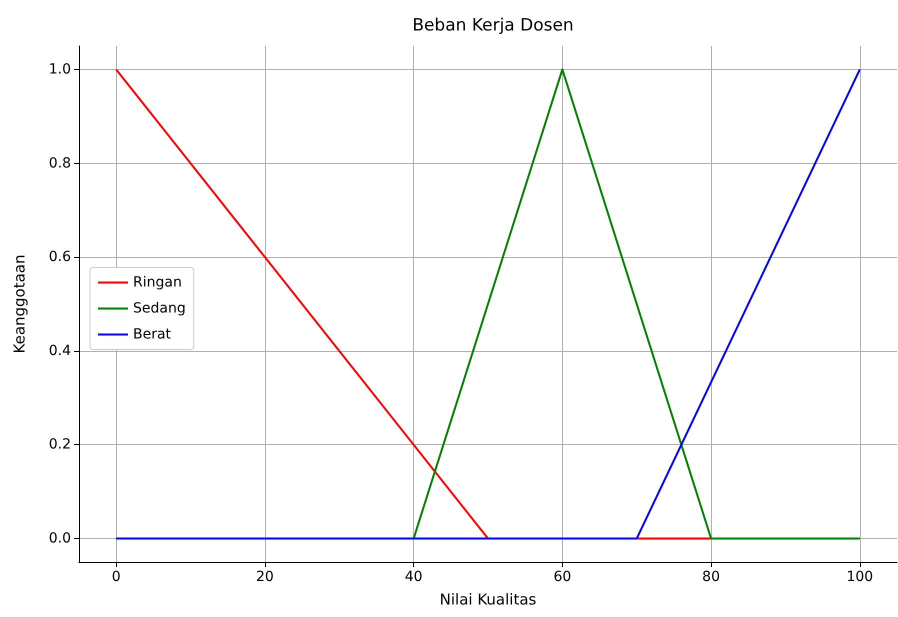 The height and width of the screenshot is (617, 898). Describe the element at coordinates (60, 257) in the screenshot. I see `y-tick-label: 0.6` at that location.